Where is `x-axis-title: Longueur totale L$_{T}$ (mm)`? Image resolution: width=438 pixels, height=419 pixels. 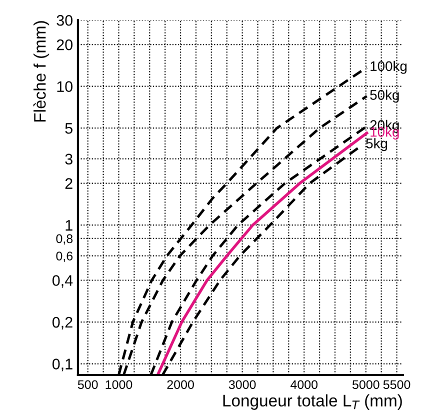
x-axis-title: Longueur totale L$_{T}$ (mm) is located at coordinates (312, 402).